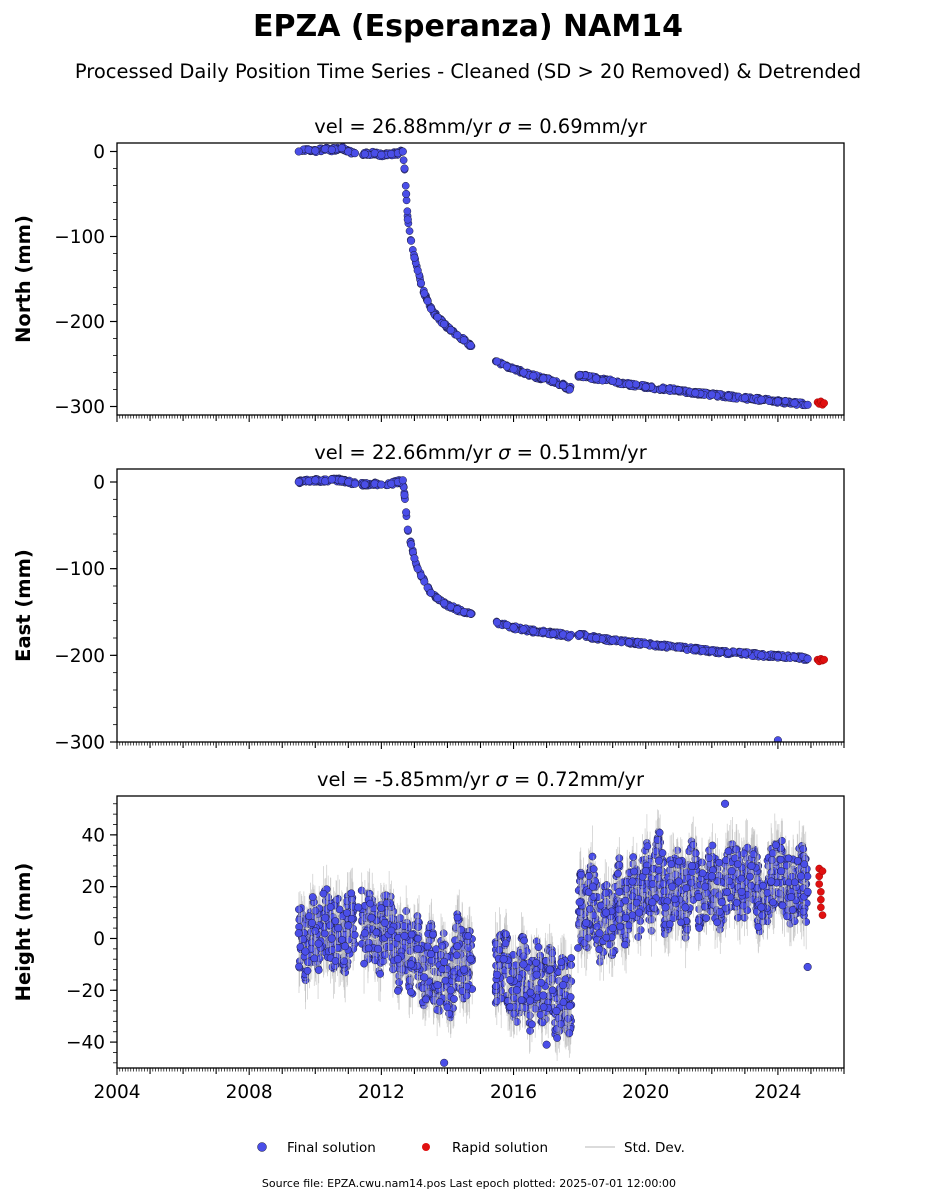  I want to click on y-tick-label: −100, so click(79, 237).